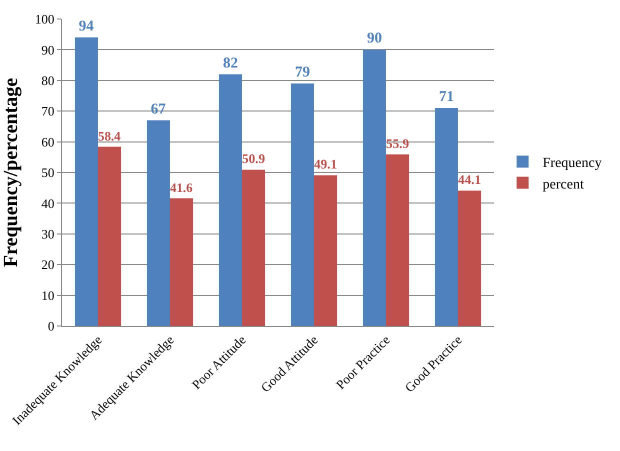 The image size is (620, 451). Describe the element at coordinates (302, 72) in the screenshot. I see `data-label: 79` at that location.